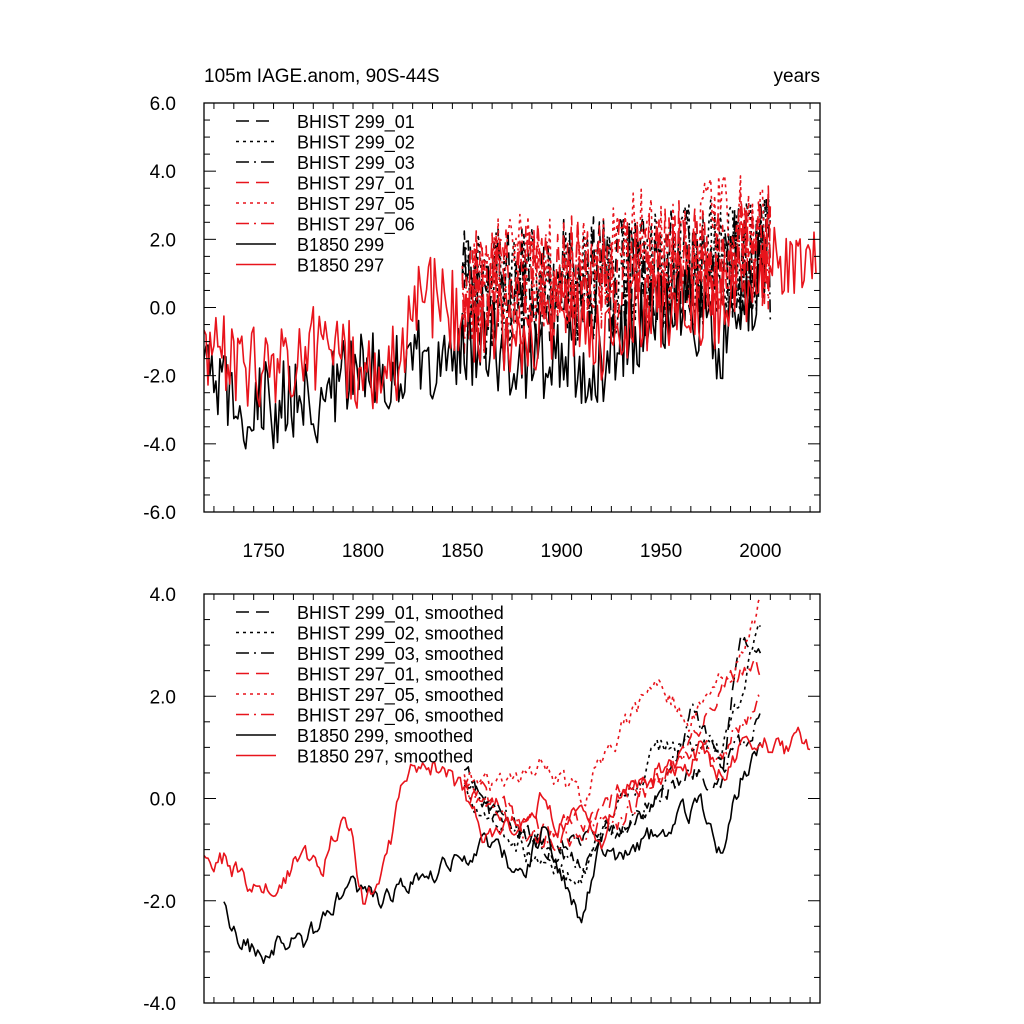 The image size is (1024, 1024). I want to click on top-ytick-label: -2.0, so click(159, 377).